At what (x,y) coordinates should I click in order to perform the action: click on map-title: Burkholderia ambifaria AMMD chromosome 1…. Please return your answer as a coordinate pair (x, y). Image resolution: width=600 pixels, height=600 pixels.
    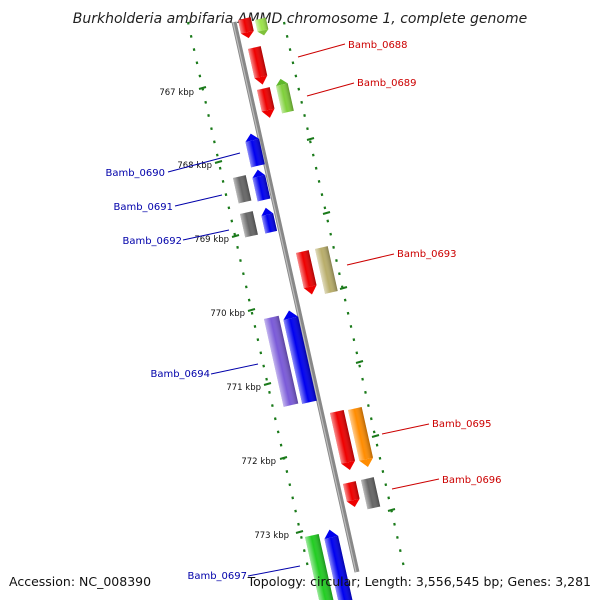
    Looking at the image, I should click on (300, 19).